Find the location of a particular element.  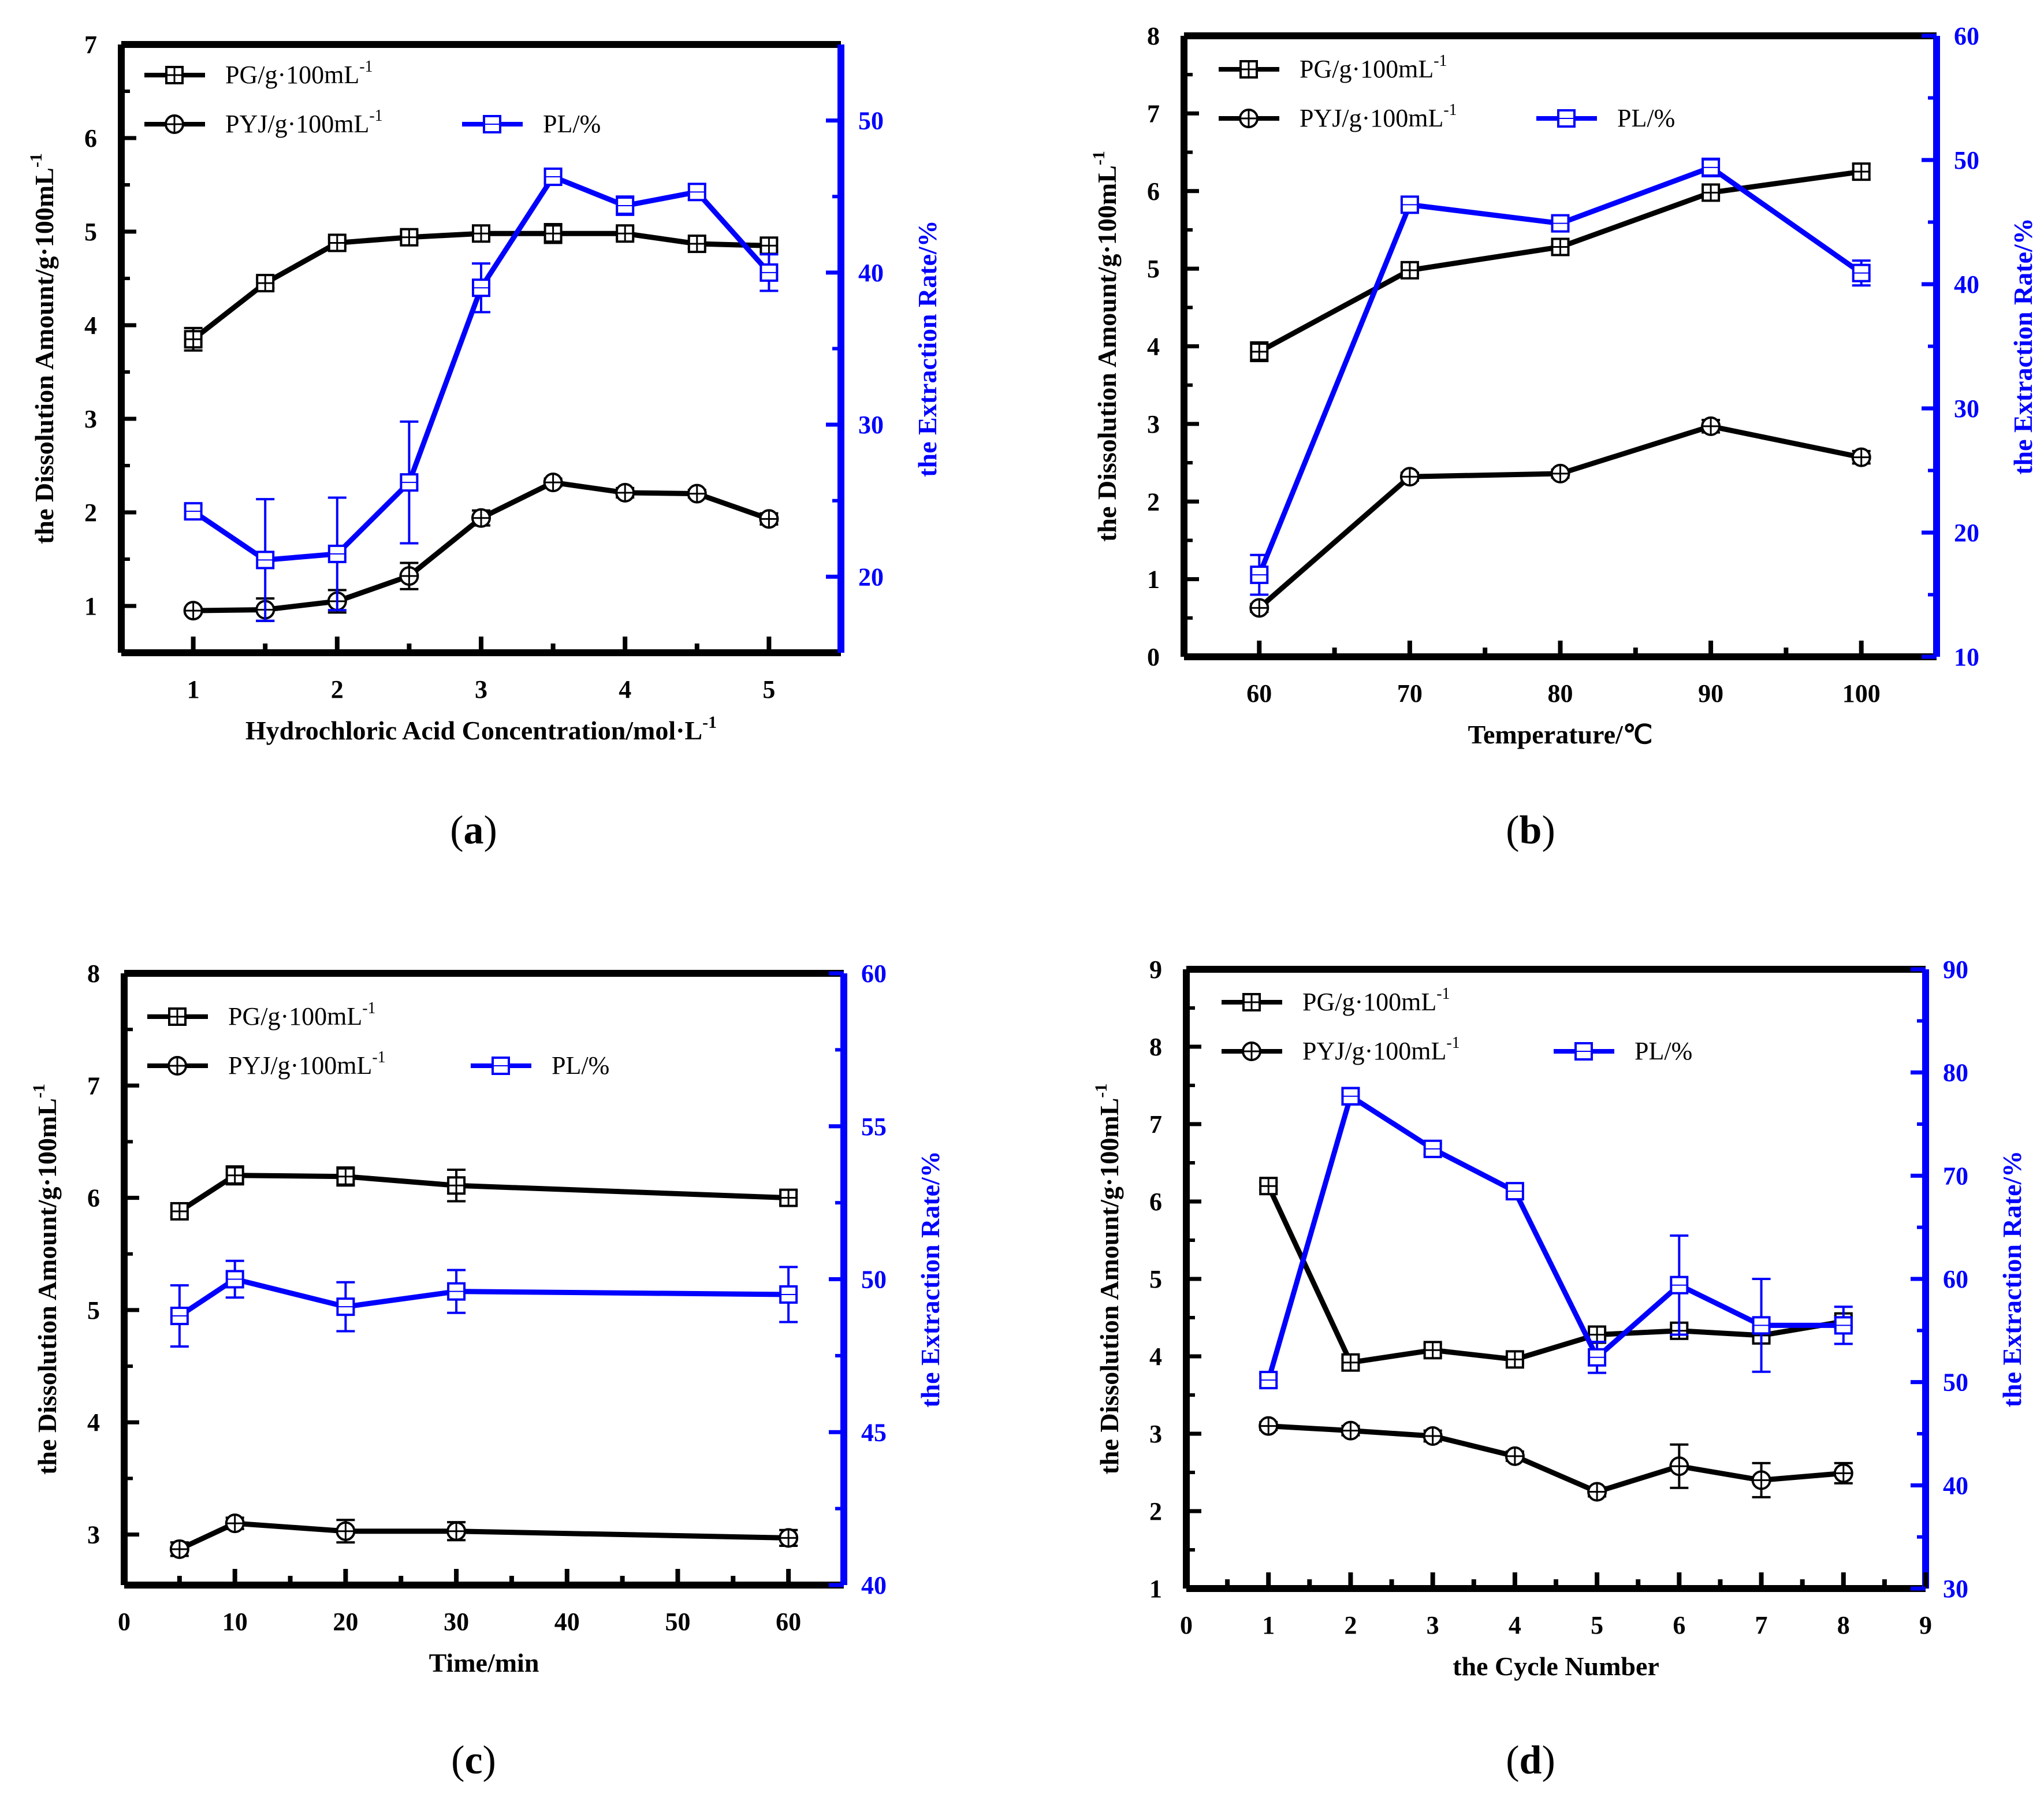

x-axis-label: the Cycle Number is located at coordinates (1556, 1667).